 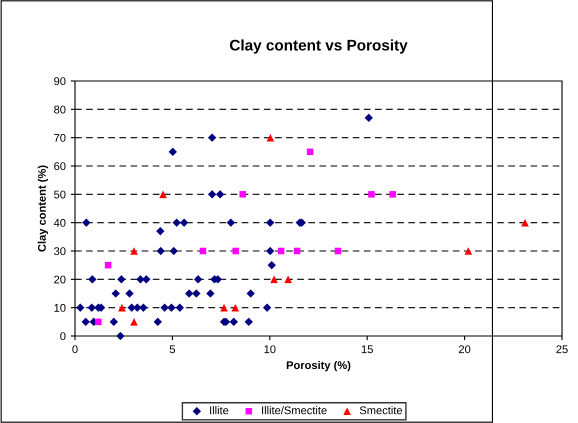 I want to click on y-tick-label: 90, so click(x=60, y=81).